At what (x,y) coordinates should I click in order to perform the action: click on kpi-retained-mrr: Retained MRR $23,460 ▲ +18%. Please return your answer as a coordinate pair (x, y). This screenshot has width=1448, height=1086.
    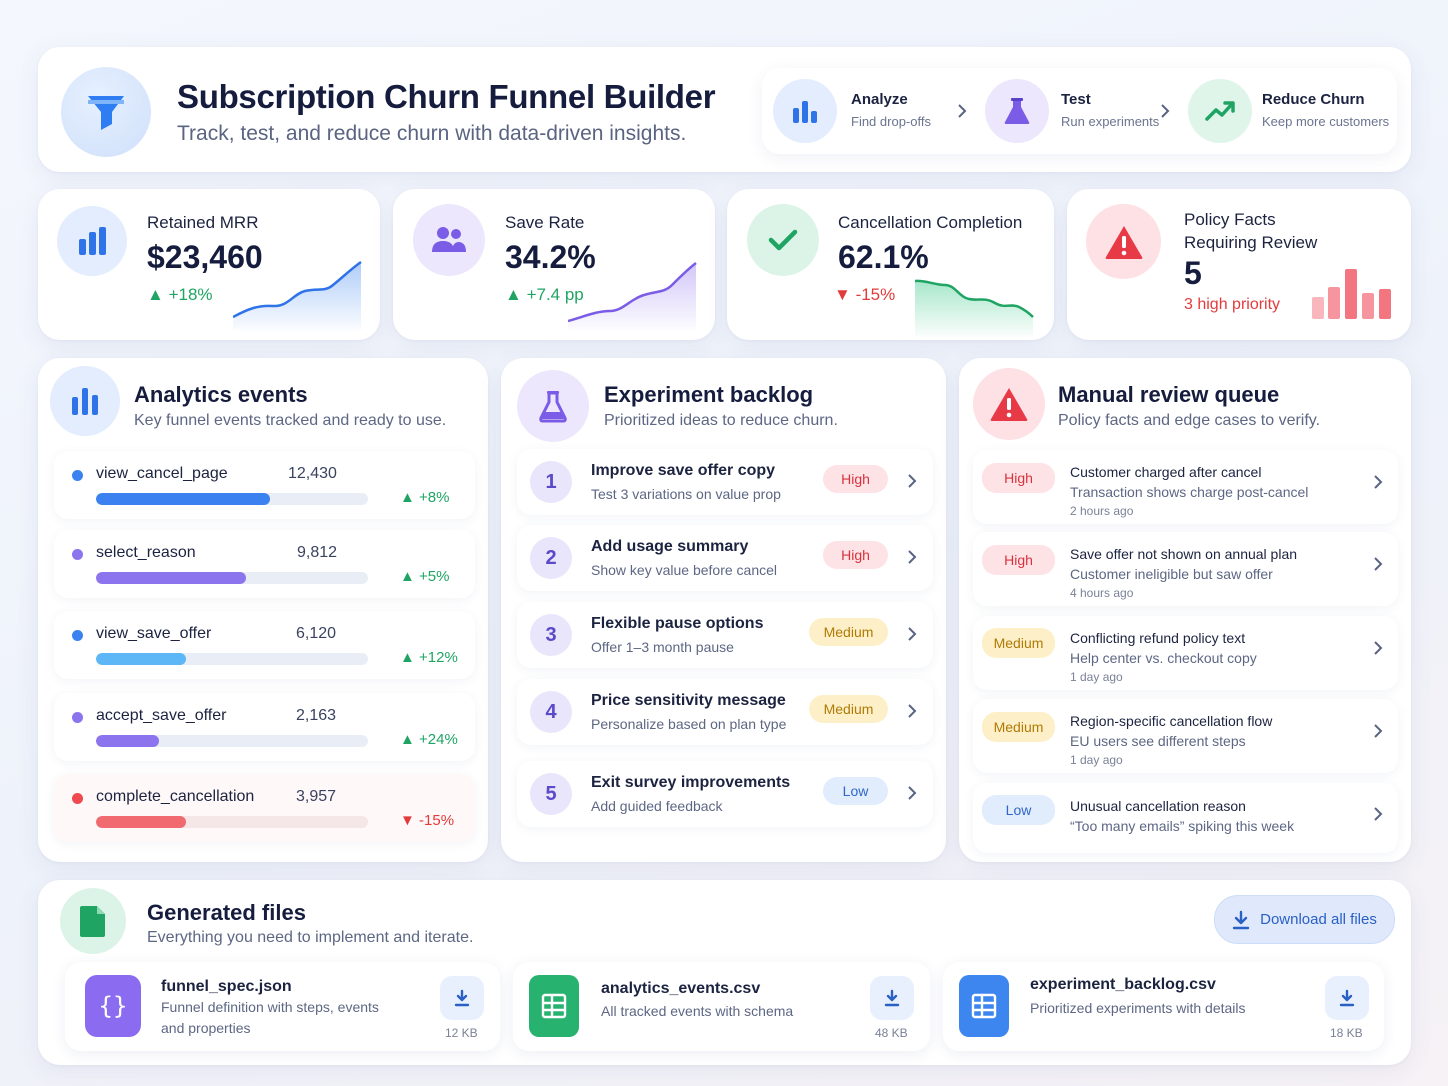
    Looking at the image, I should click on (209, 264).